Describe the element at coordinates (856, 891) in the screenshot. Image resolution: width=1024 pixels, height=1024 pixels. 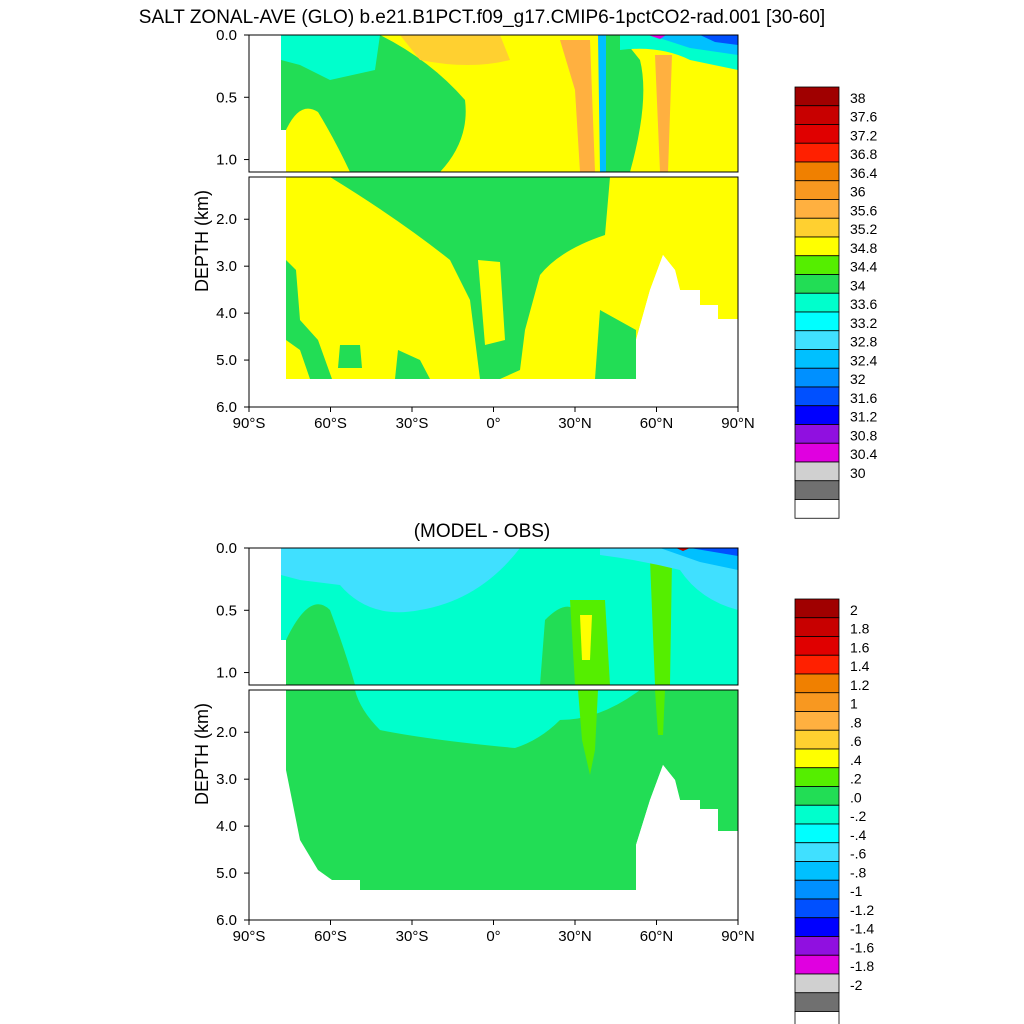
I see `colorbar-label: -1` at that location.